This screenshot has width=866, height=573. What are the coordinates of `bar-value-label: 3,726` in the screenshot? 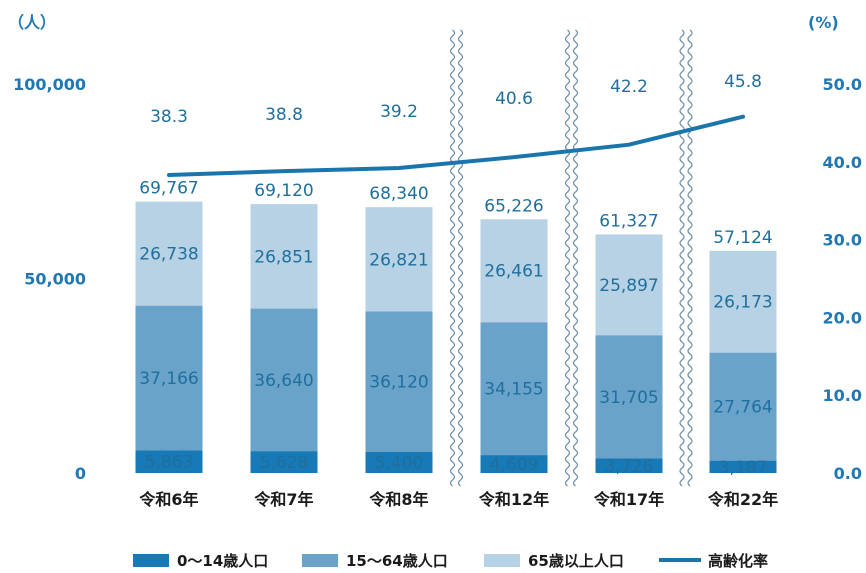 It's located at (629, 467).